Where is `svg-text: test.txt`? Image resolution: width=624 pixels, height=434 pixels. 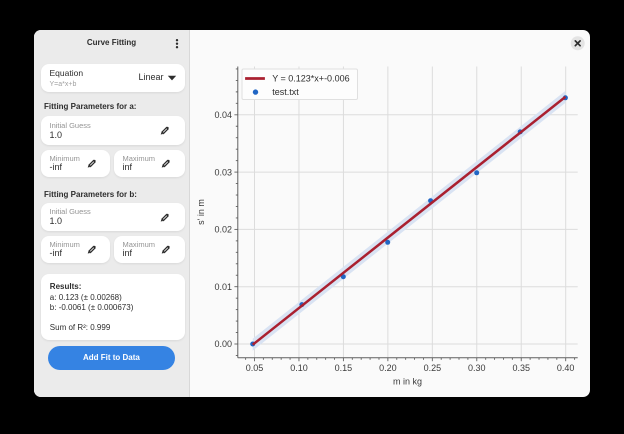
svg-text: test.txt is located at coordinates (285, 92).